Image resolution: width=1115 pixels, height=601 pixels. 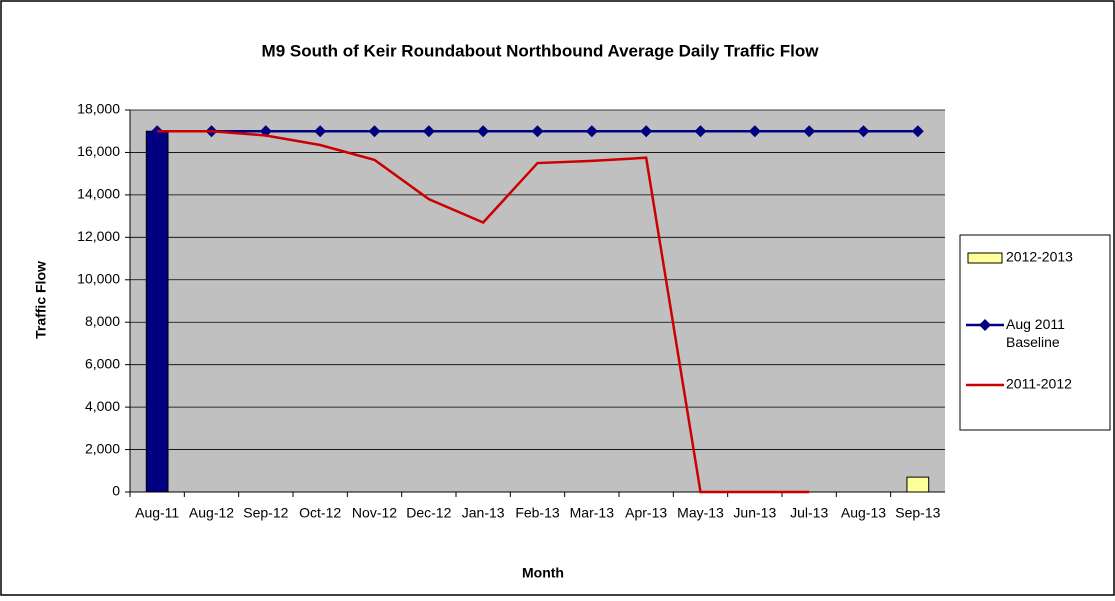 What do you see at coordinates (646, 513) in the screenshot?
I see `x-tick-label: Apr-13` at bounding box center [646, 513].